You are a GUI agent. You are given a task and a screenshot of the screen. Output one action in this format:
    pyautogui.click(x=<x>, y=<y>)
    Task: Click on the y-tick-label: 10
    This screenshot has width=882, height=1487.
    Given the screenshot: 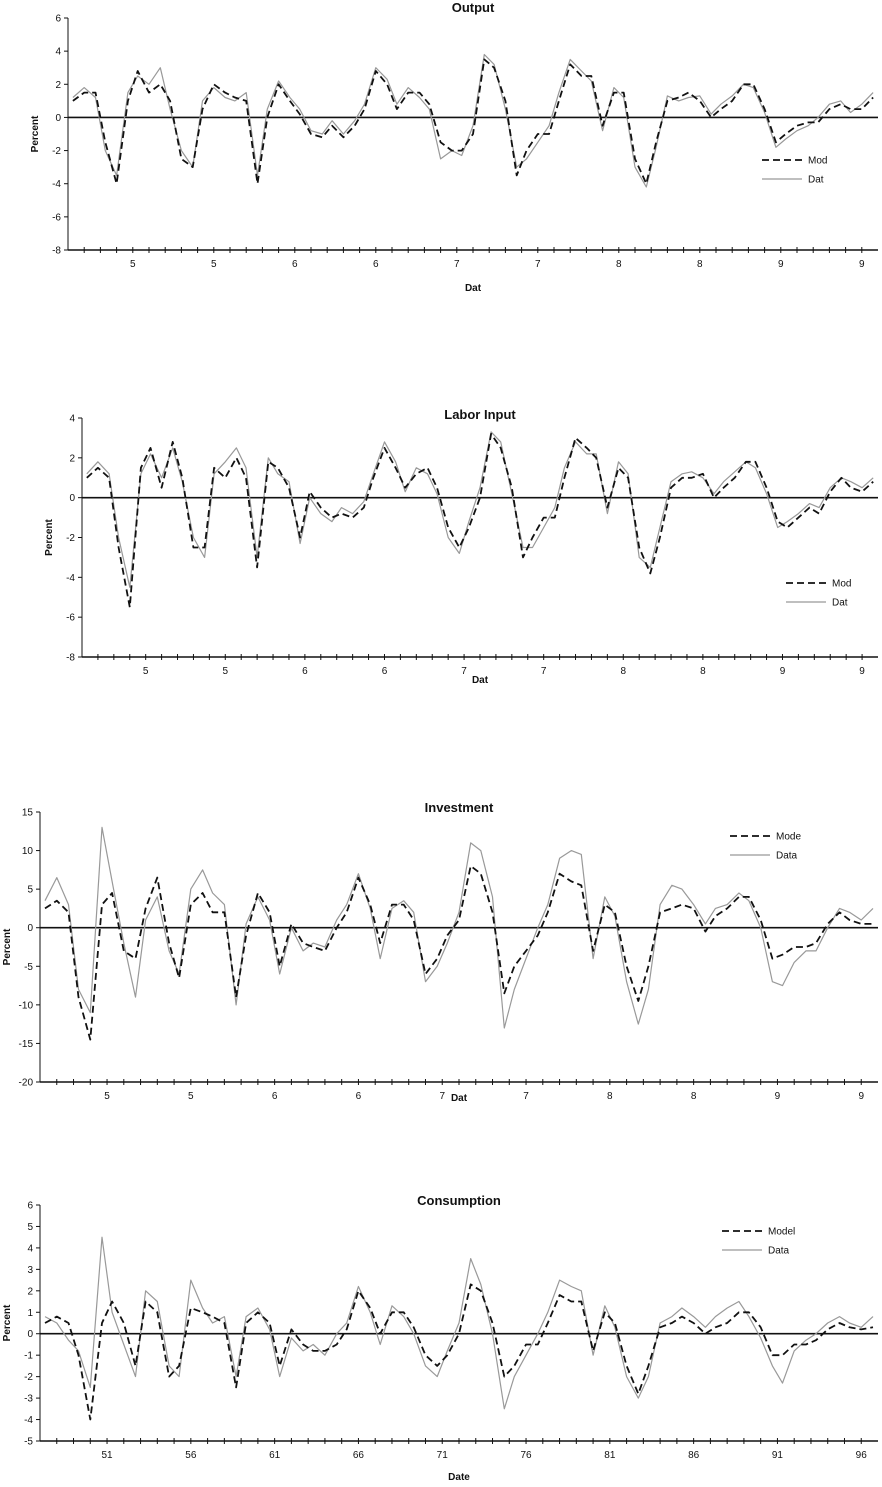 What is the action you would take?
    pyautogui.click(x=28, y=851)
    